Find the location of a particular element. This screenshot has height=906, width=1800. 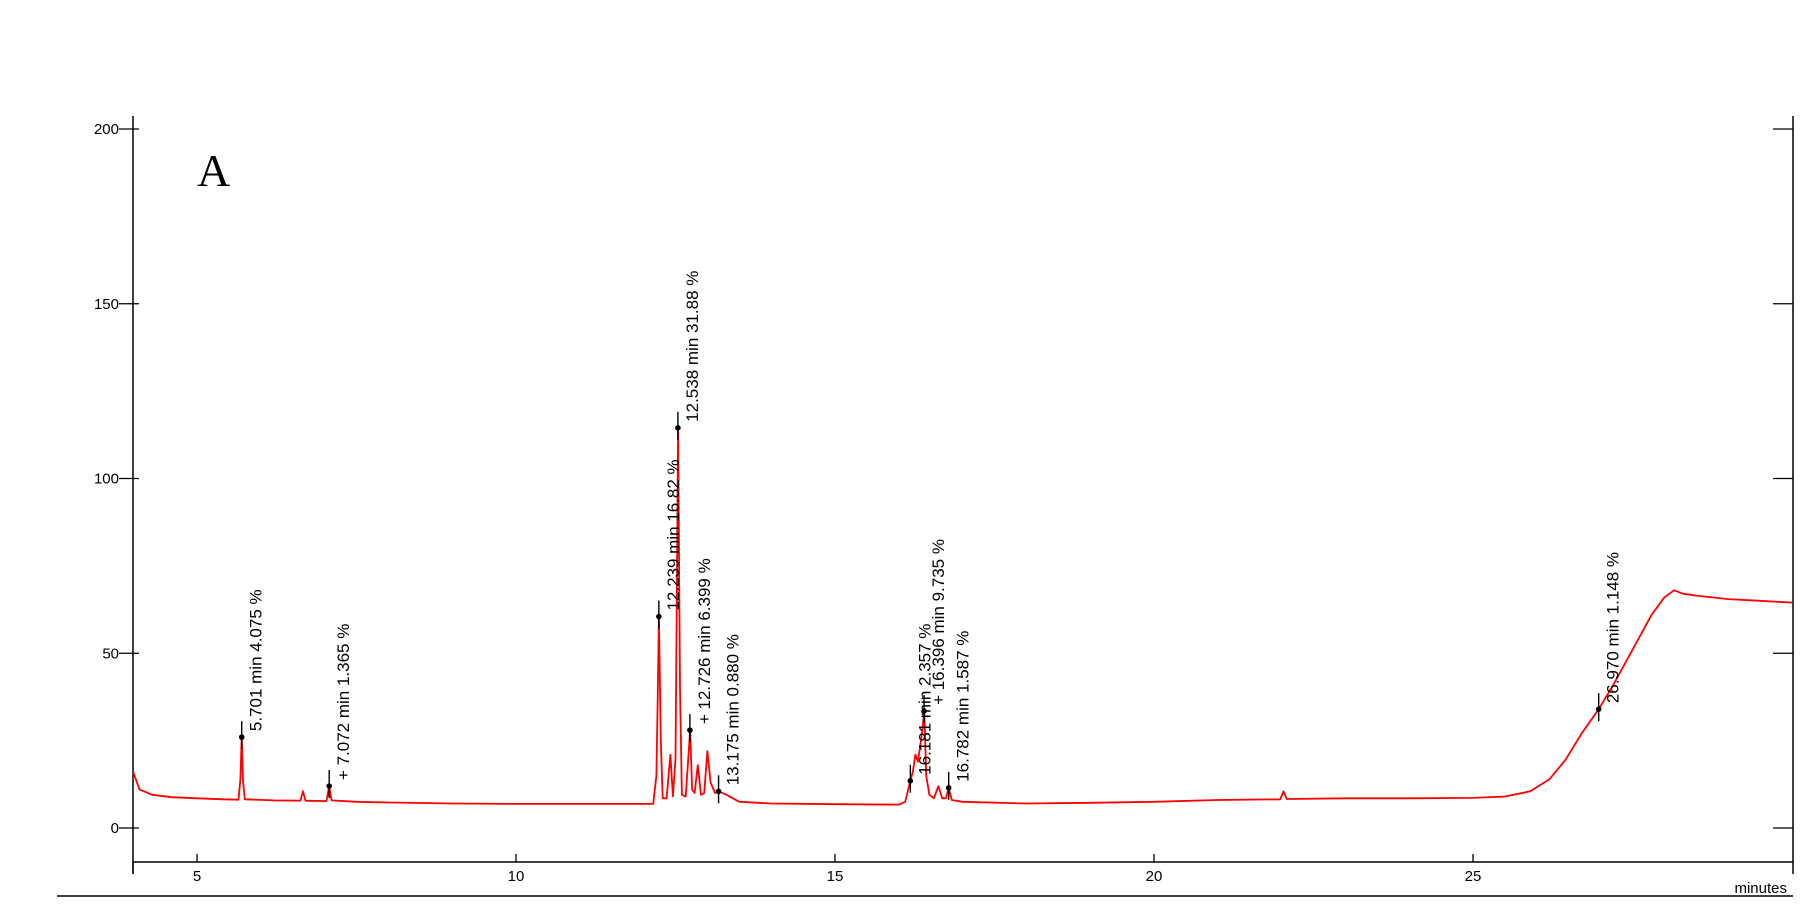

peak-label: 5.701 min 4.075 % is located at coordinates (256, 660).